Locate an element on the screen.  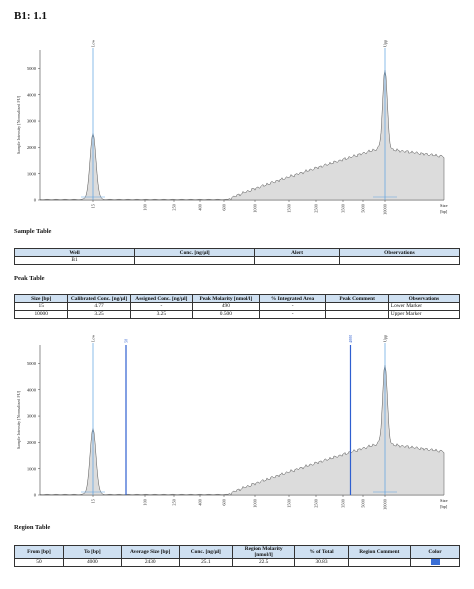
table-cell: 50 is located at coordinates (39, 562).